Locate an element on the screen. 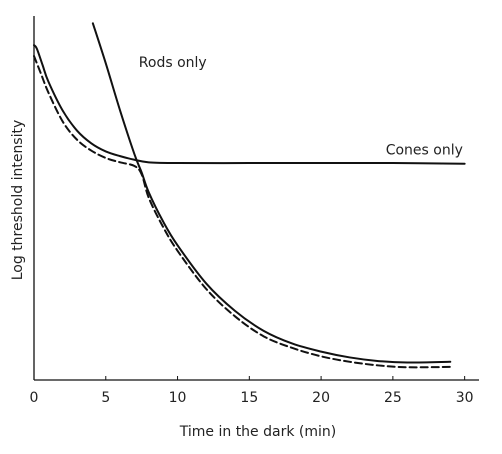  annotations: Rods only Cones only is located at coordinates (301, 106).